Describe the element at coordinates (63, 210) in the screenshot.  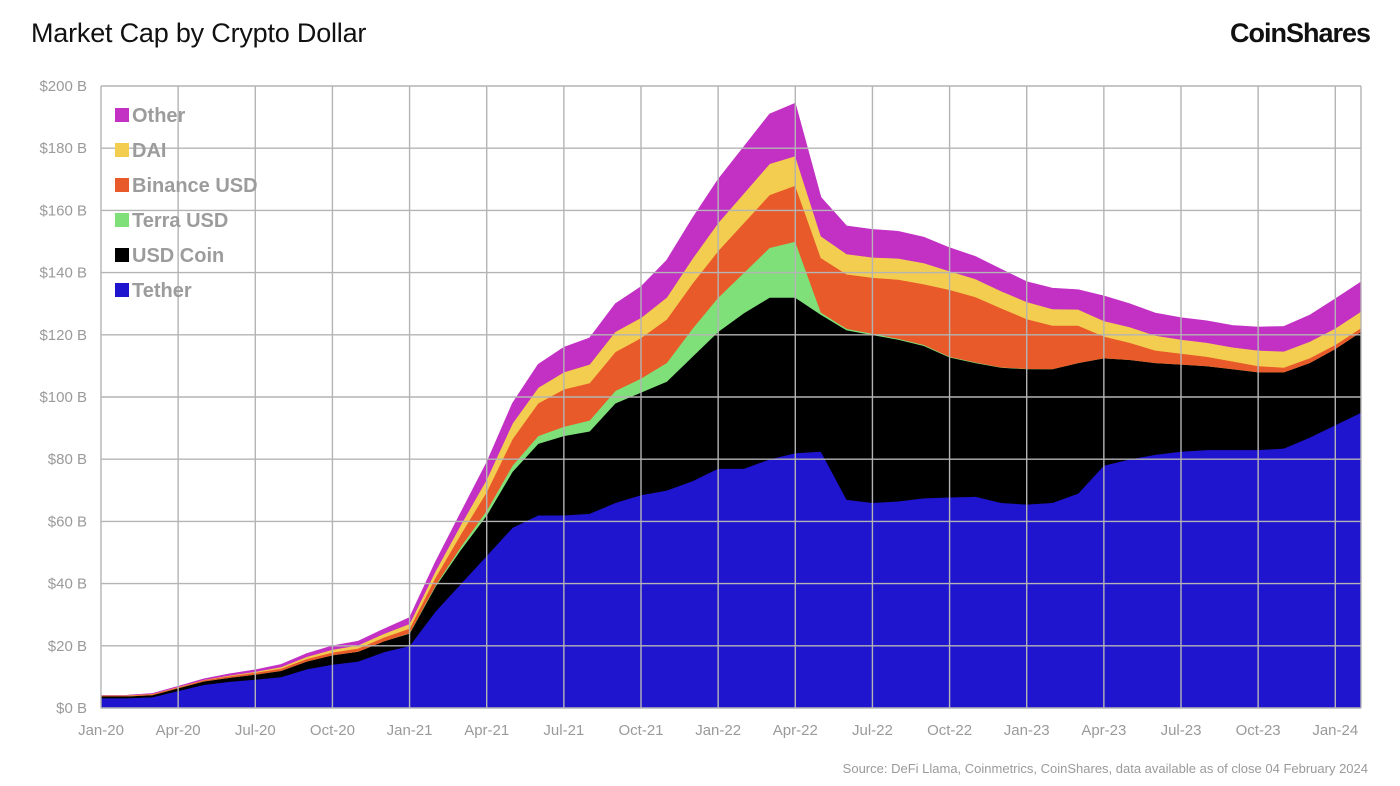
I see `y-tick-label: $160 B` at that location.